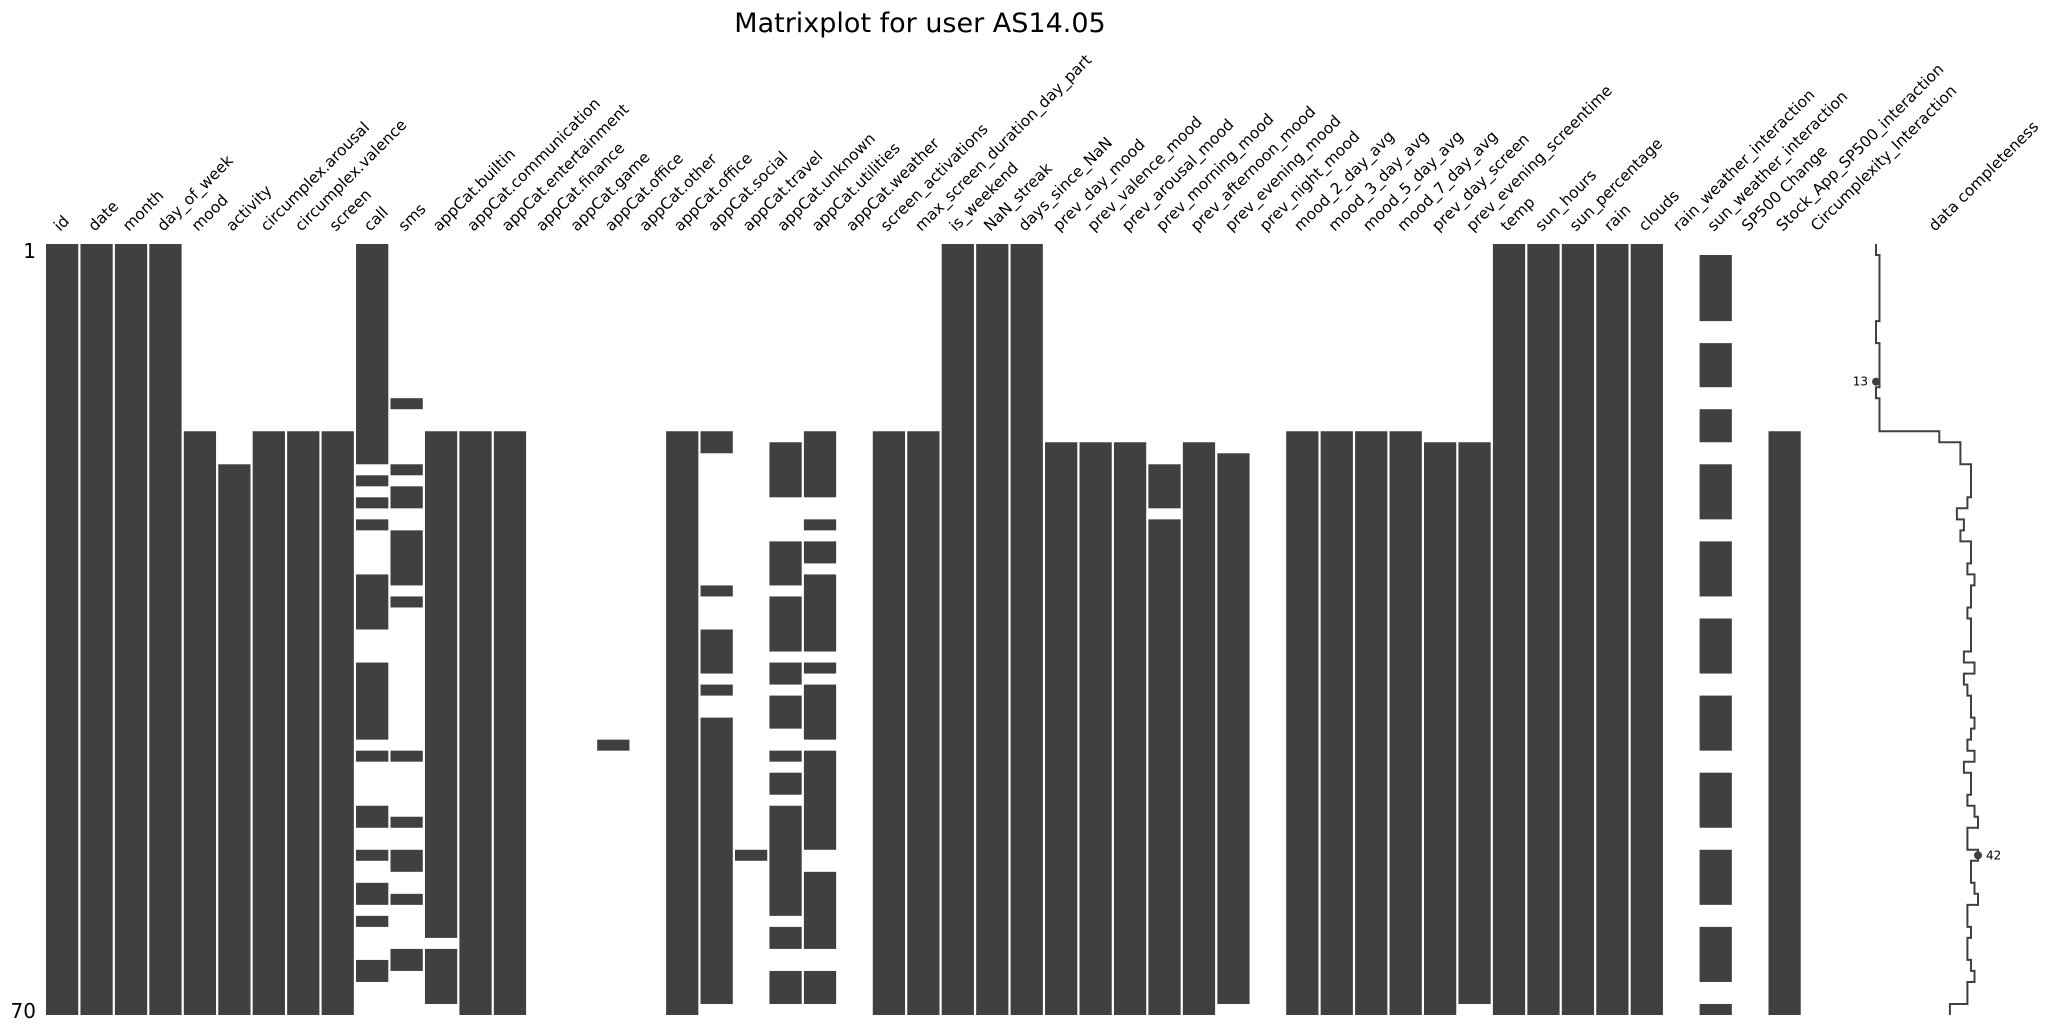 The image size is (2058, 1032). I want to click on matrix-column-clouds, so click(1646, 629).